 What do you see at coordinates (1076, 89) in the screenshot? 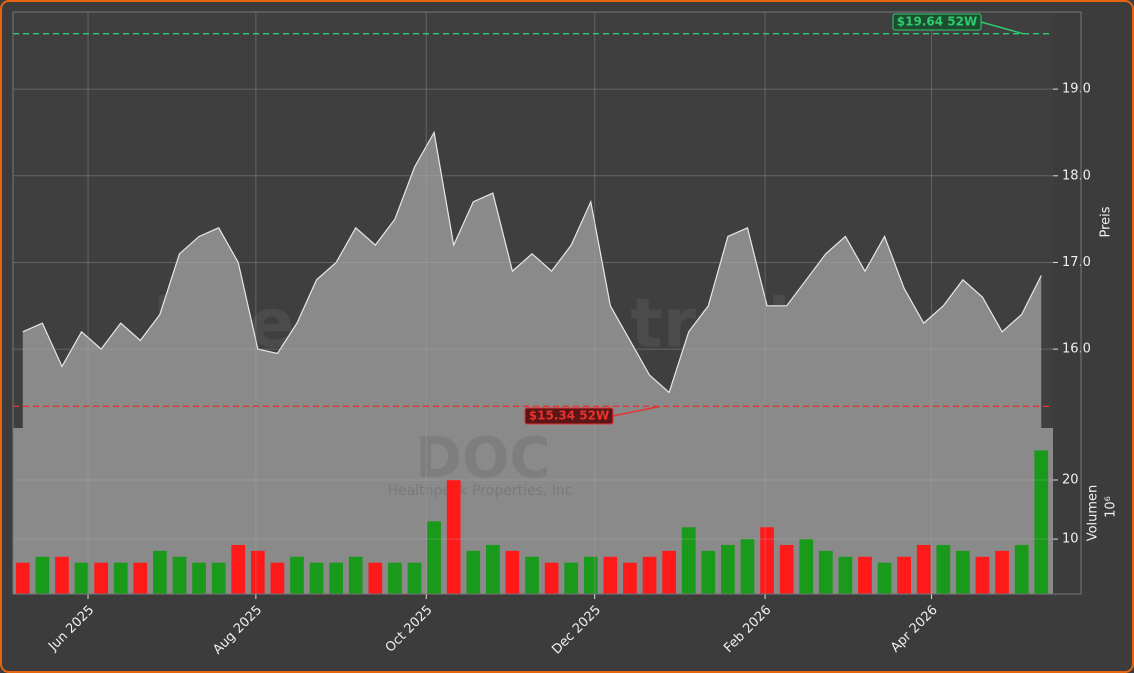
I see `y-tick-label: 19.0` at bounding box center [1076, 89].